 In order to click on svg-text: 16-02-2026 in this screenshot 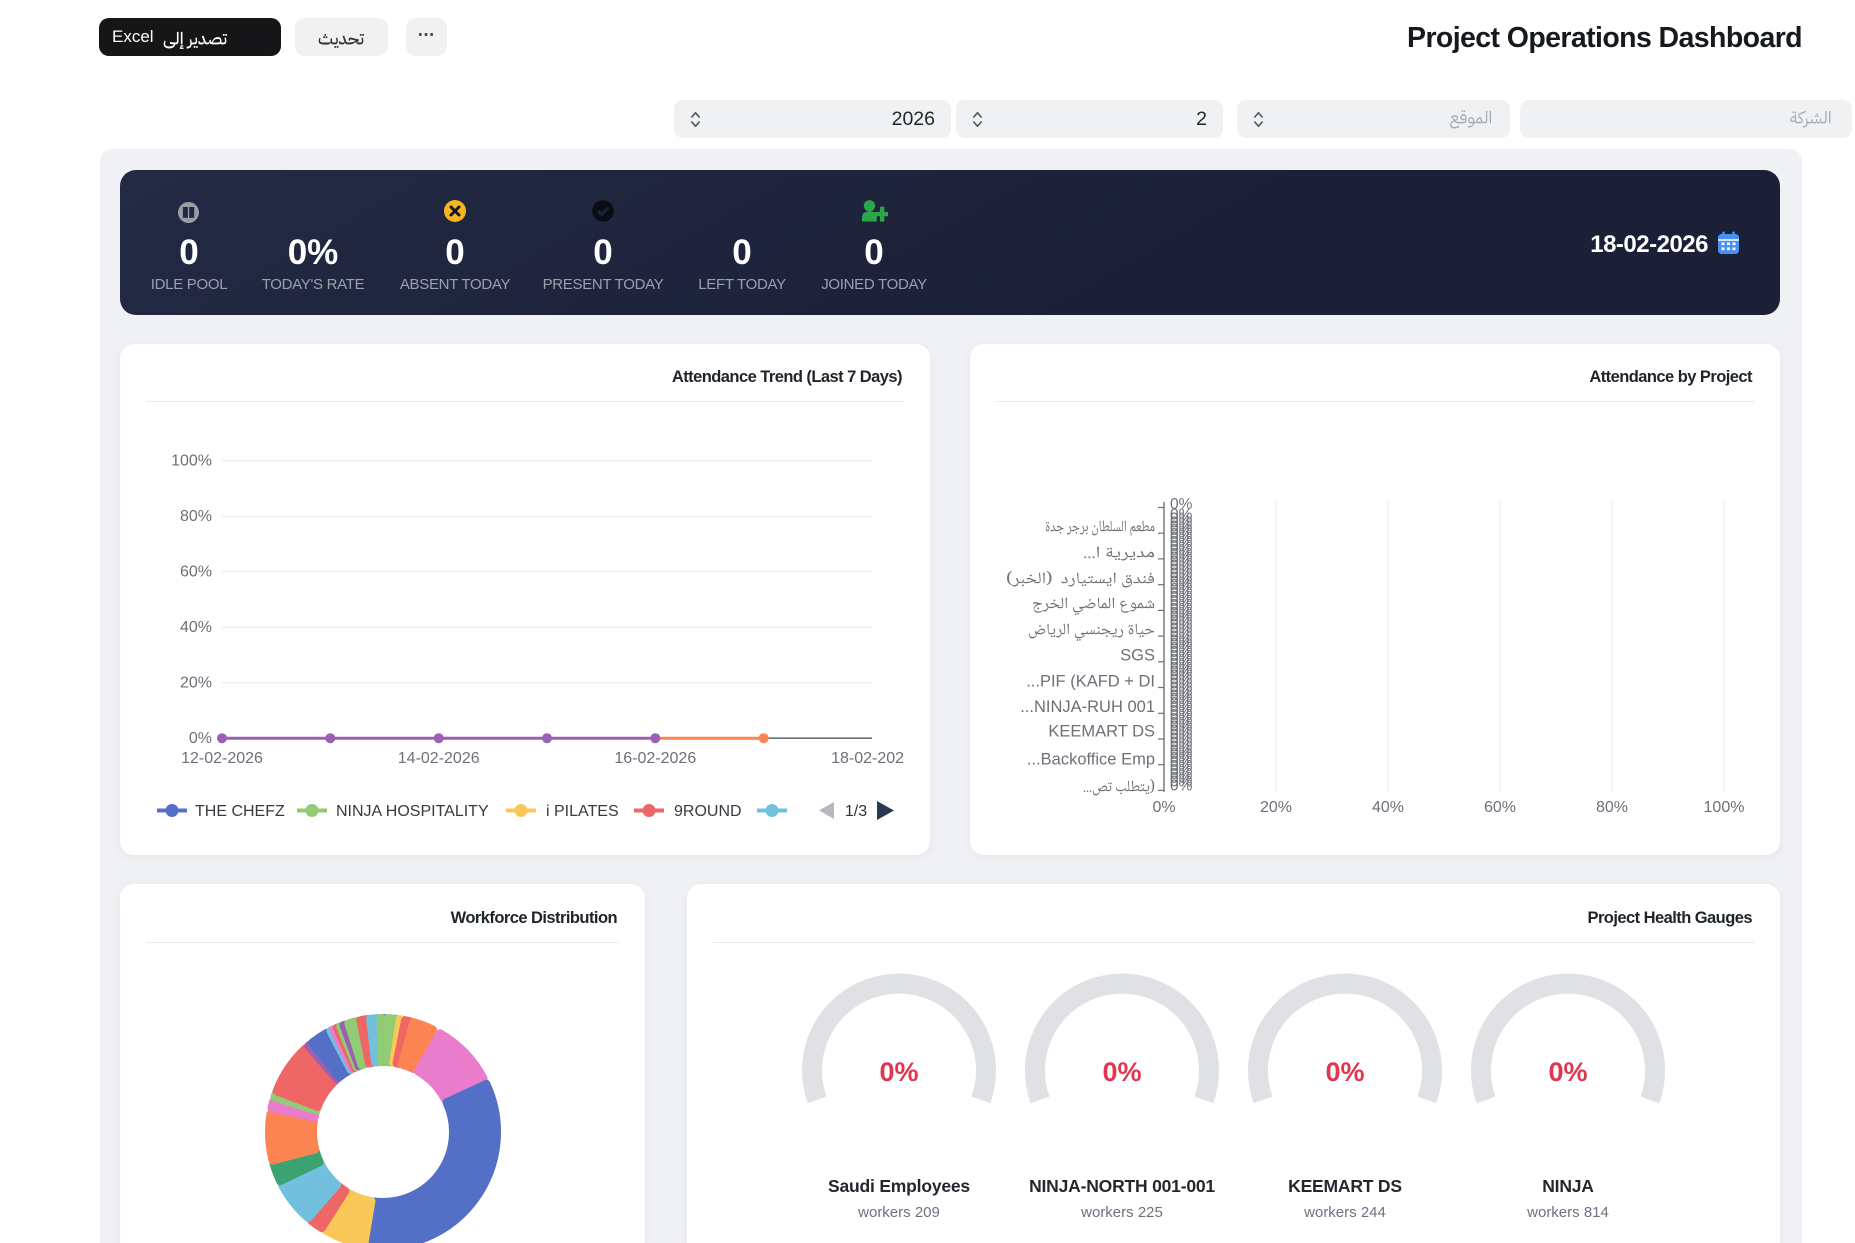, I will do `click(655, 758)`.